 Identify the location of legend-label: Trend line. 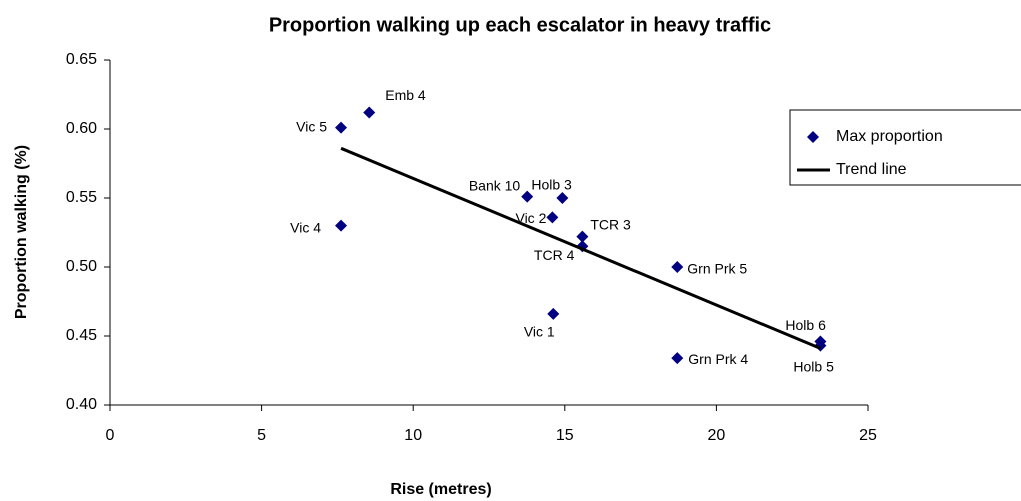
(871, 169).